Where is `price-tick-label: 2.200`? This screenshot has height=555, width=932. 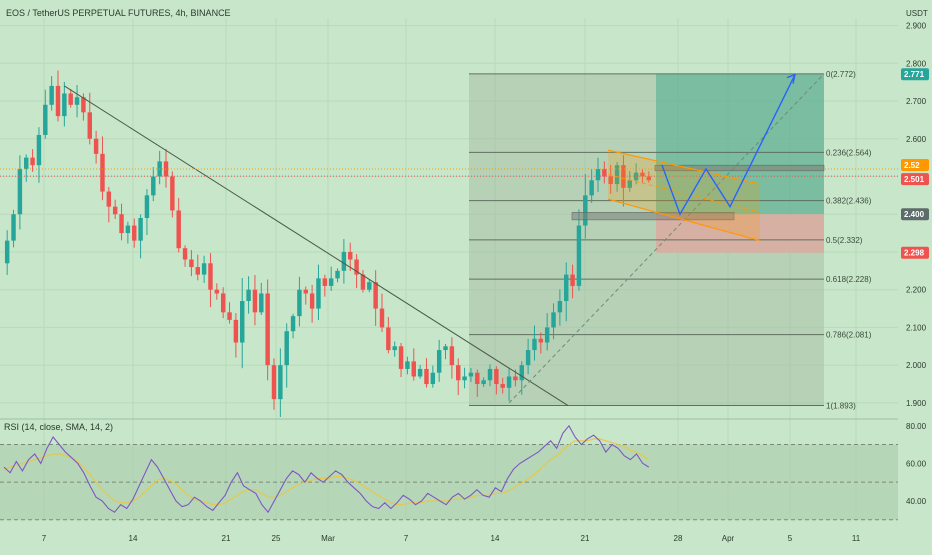 price-tick-label: 2.200 is located at coordinates (916, 290).